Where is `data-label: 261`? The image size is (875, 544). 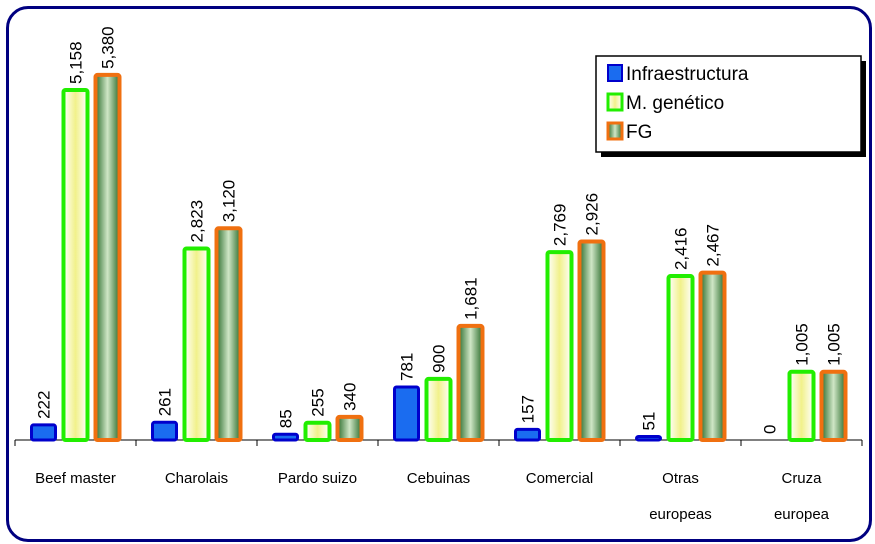 data-label: 261 is located at coordinates (165, 402).